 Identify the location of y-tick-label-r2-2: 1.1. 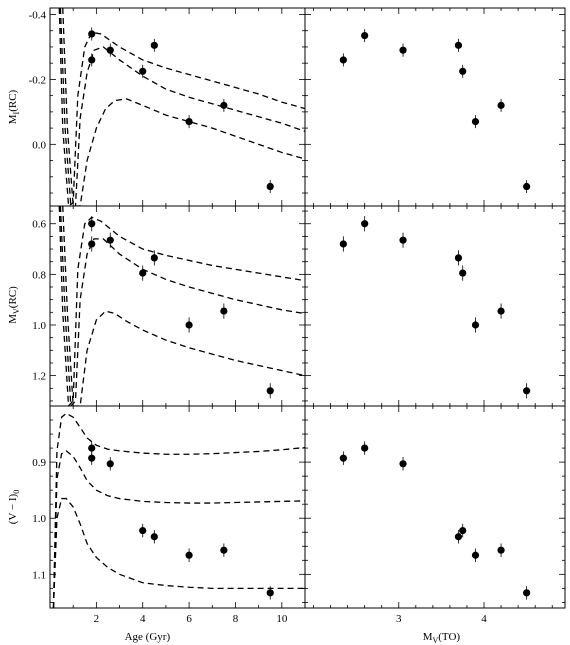
(39, 575).